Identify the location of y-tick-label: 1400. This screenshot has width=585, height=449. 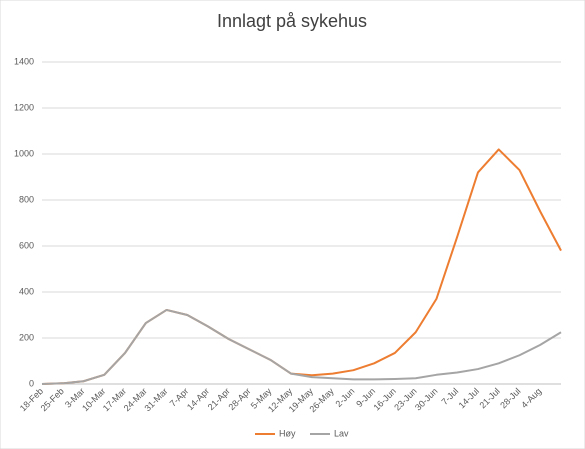
(24, 61).